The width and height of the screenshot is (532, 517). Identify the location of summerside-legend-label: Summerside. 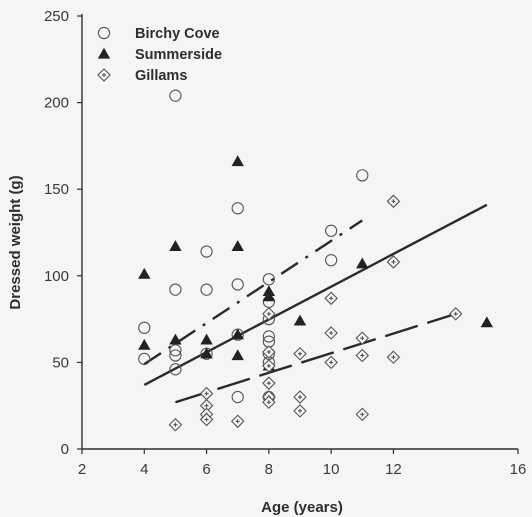
(178, 55).